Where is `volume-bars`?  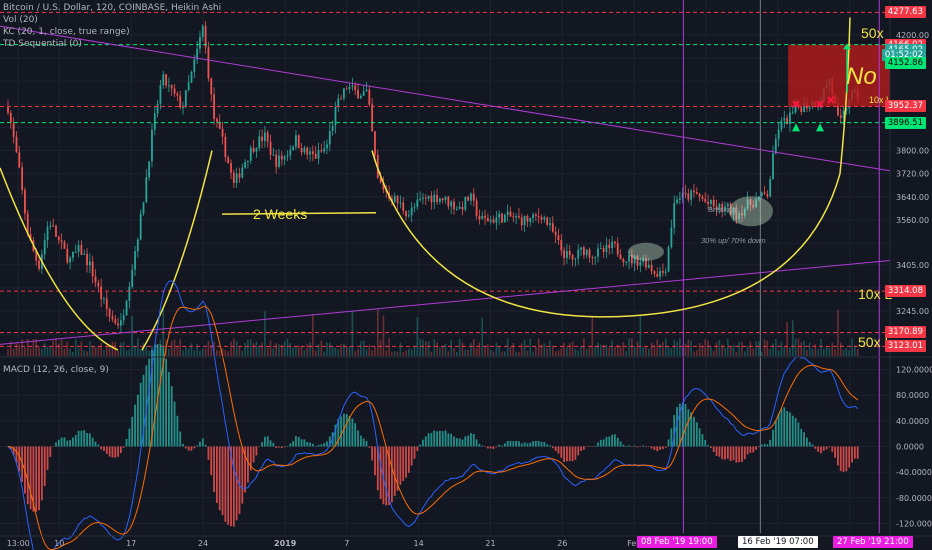 volume-bars is located at coordinates (433, 332).